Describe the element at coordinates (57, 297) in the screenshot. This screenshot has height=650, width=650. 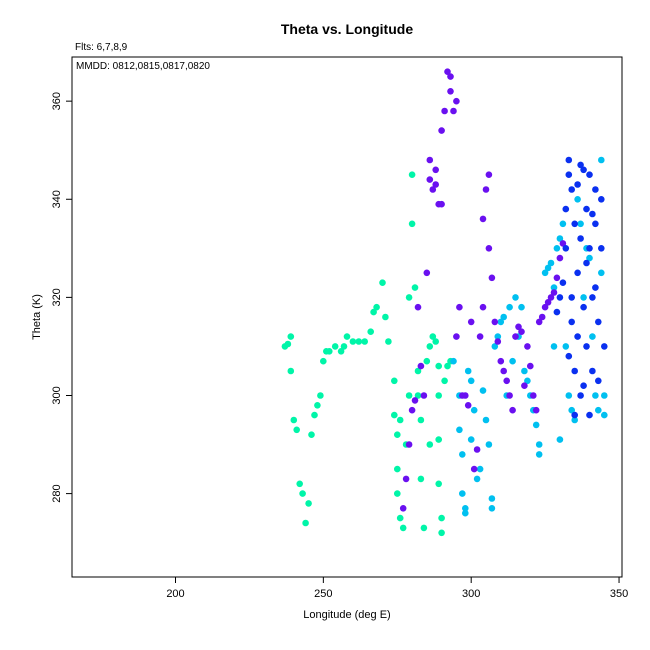
I see `y-tick-label: 320` at that location.